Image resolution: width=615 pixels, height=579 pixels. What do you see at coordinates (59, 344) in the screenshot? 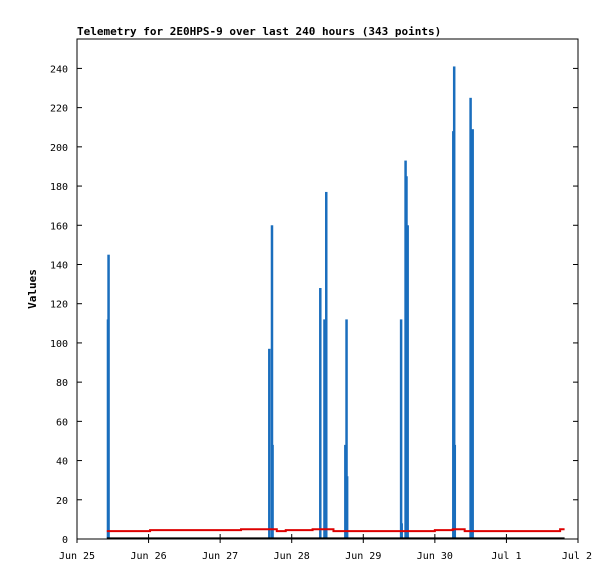
I see `y-tick-label: 100` at bounding box center [59, 344].